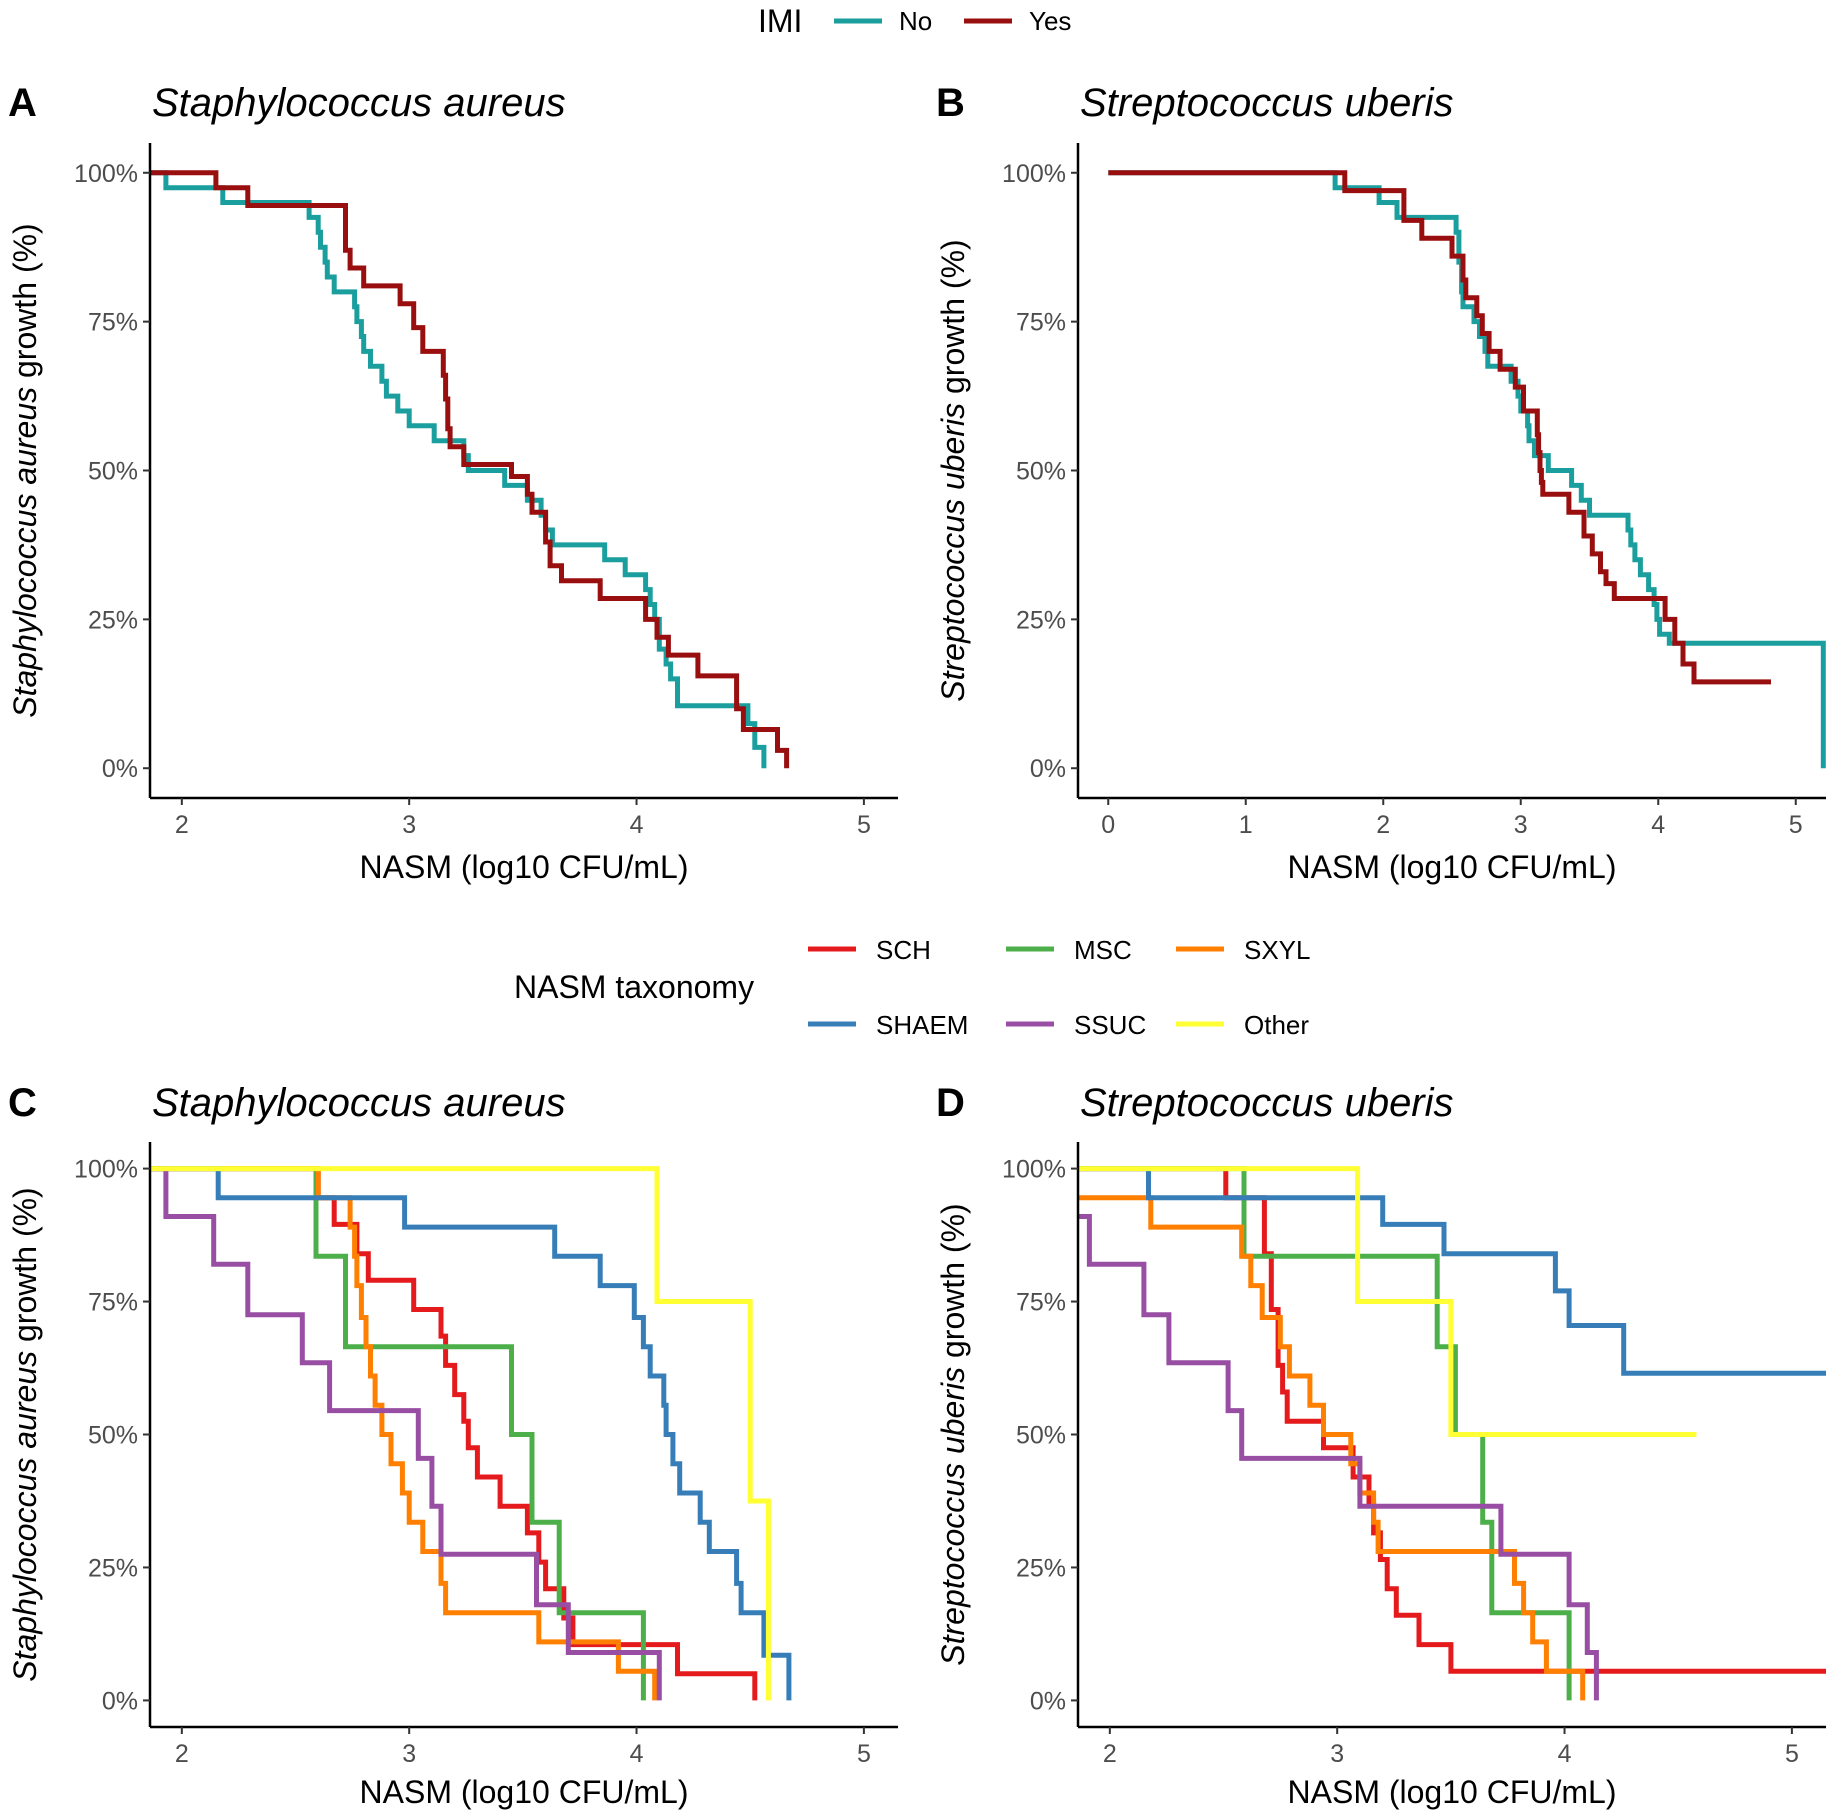 The image size is (1835, 1819). I want to click on legend-label: Other, so click(1276, 1025).